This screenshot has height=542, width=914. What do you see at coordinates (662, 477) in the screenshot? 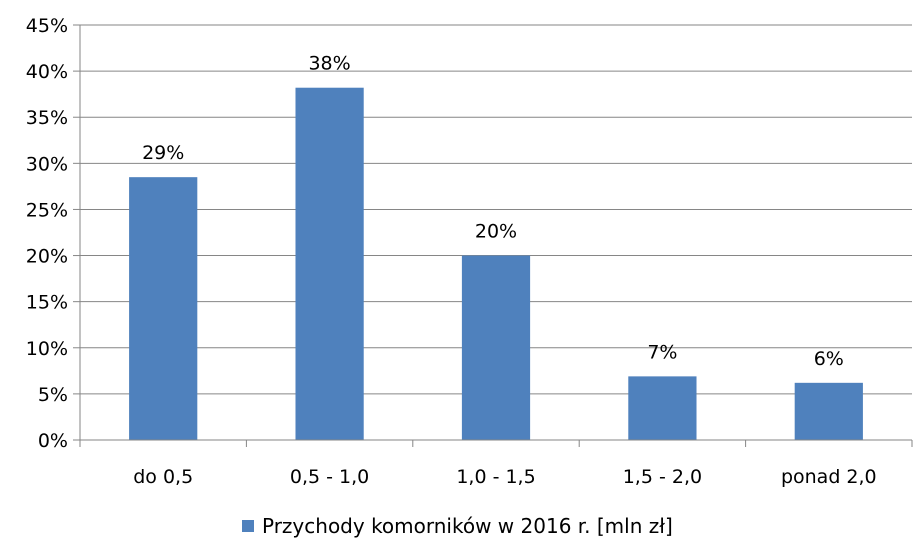
I see `x-tick-label: 1,5 - 2,0` at bounding box center [662, 477].